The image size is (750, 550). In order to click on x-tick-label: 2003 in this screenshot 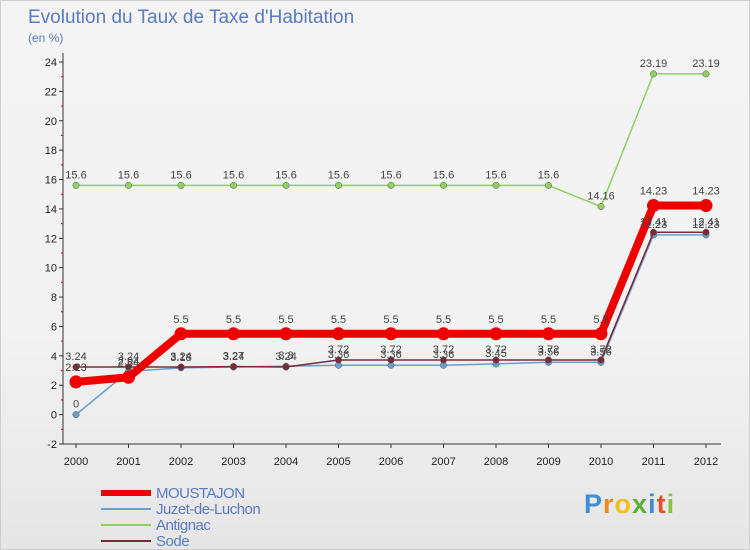, I will do `click(233, 462)`.